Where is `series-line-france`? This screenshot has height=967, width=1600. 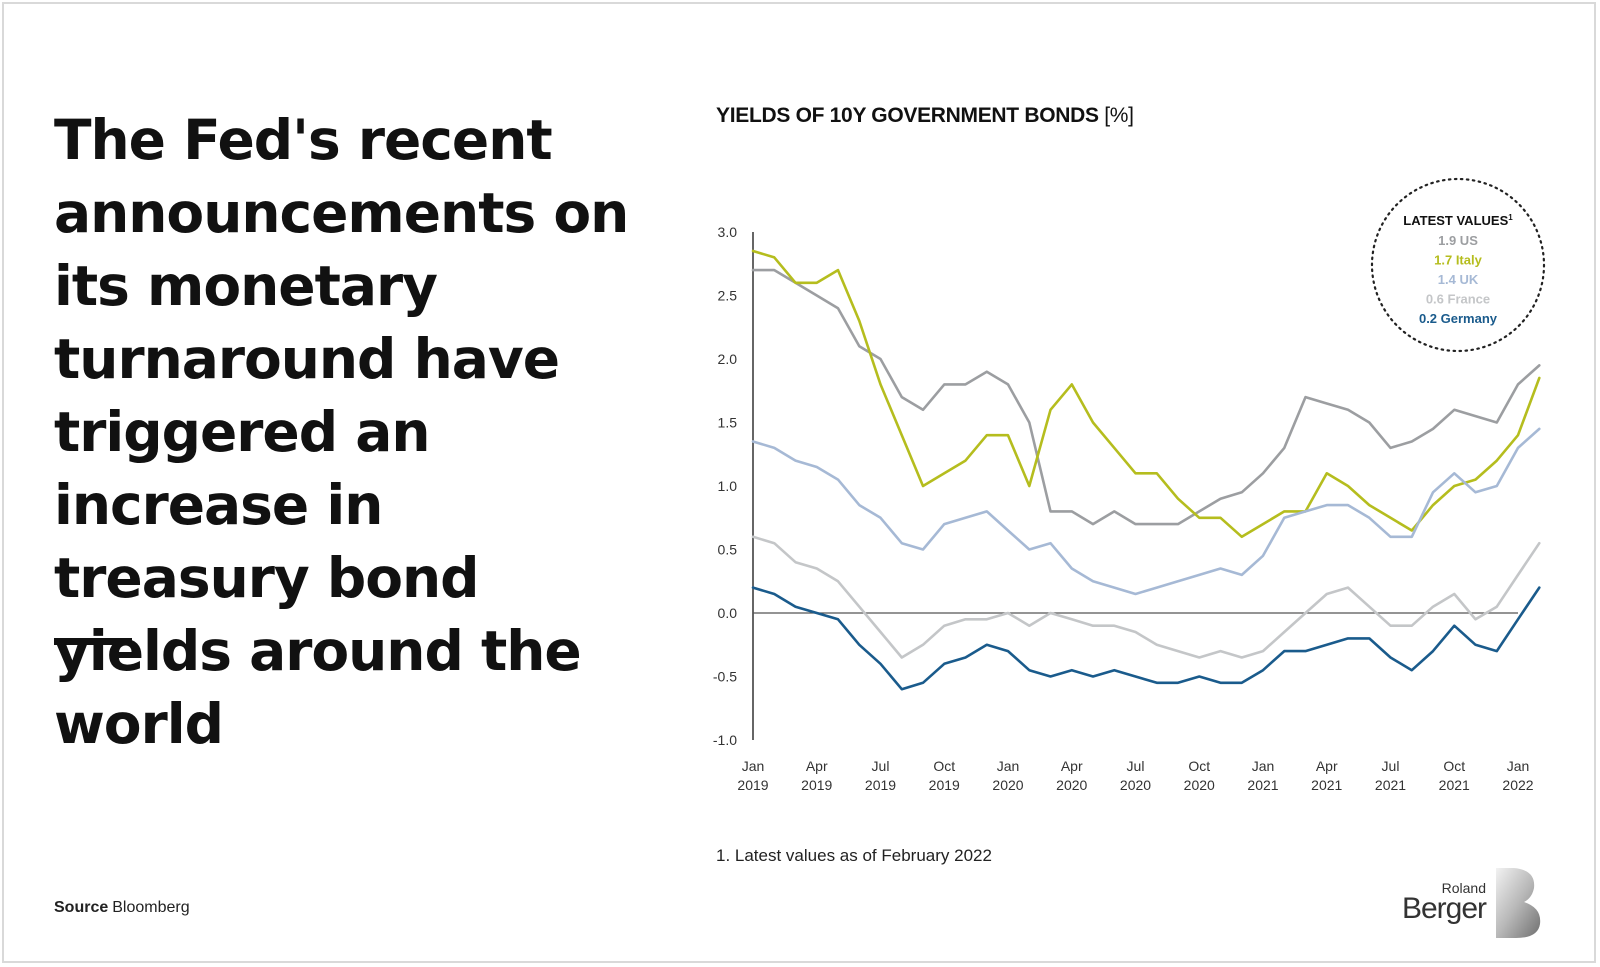
series-line-france is located at coordinates (1146, 597).